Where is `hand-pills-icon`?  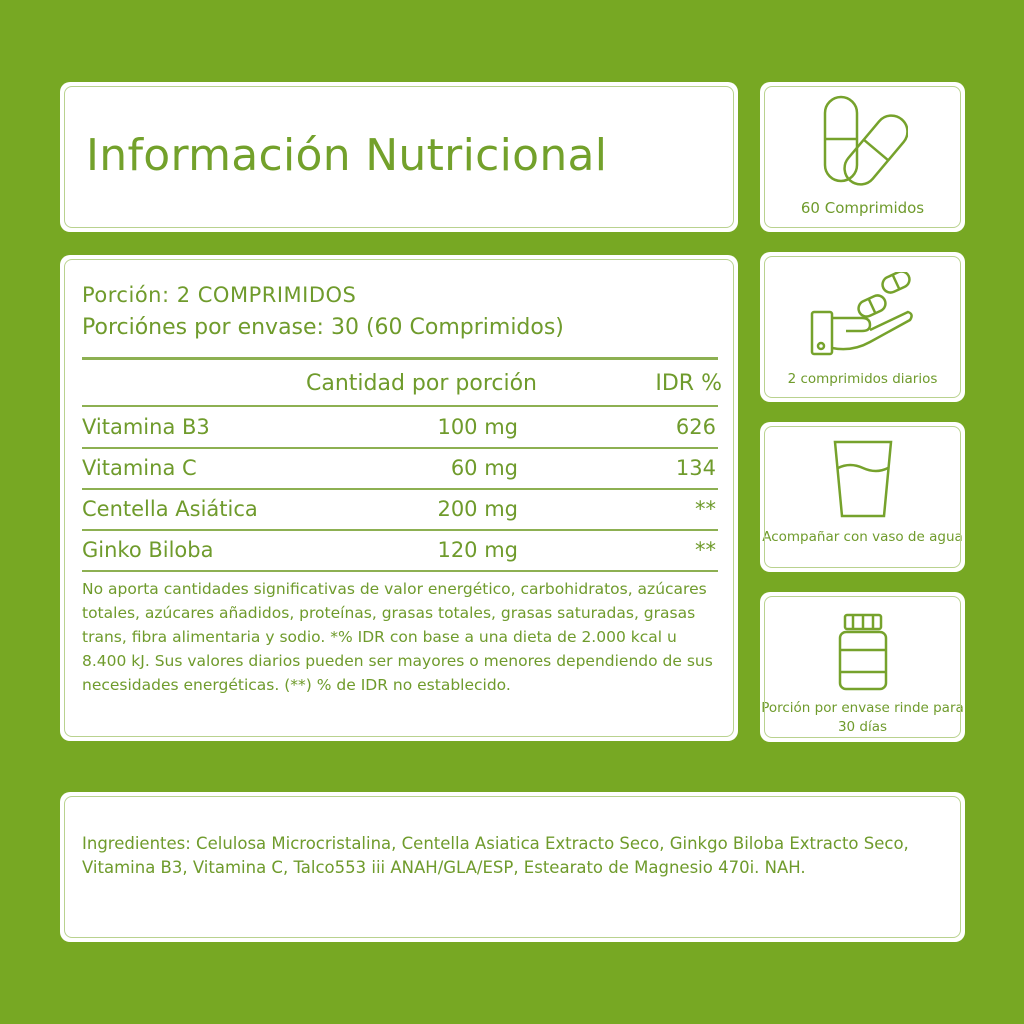
hand-pills-icon is located at coordinates (861, 314).